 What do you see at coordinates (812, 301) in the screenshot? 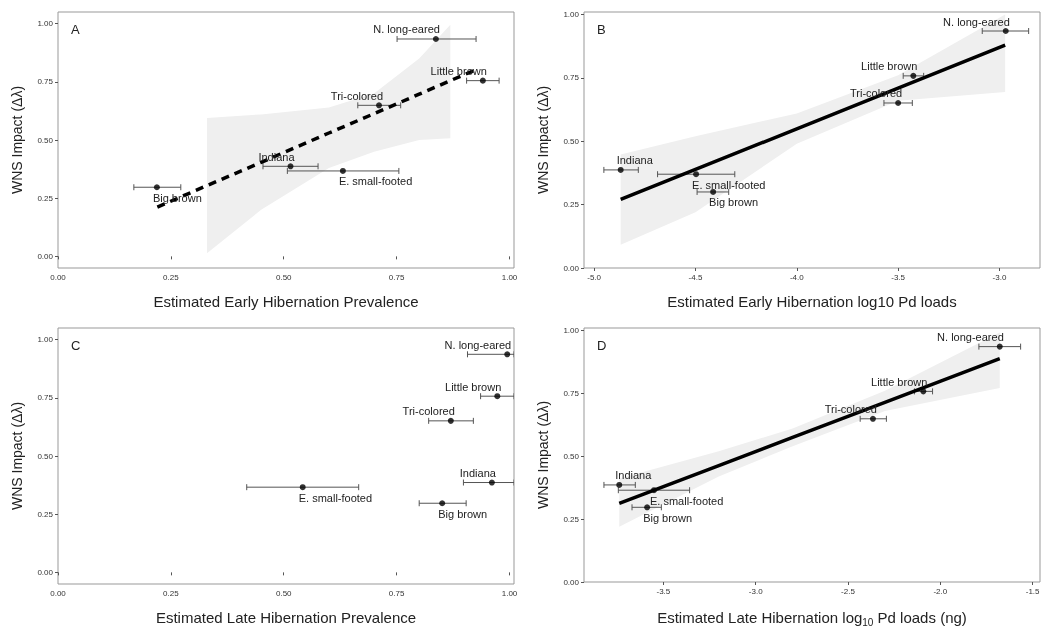
I see `x-axis-title: Estimated Early Hibernation log10 Pd loads` at bounding box center [812, 301].